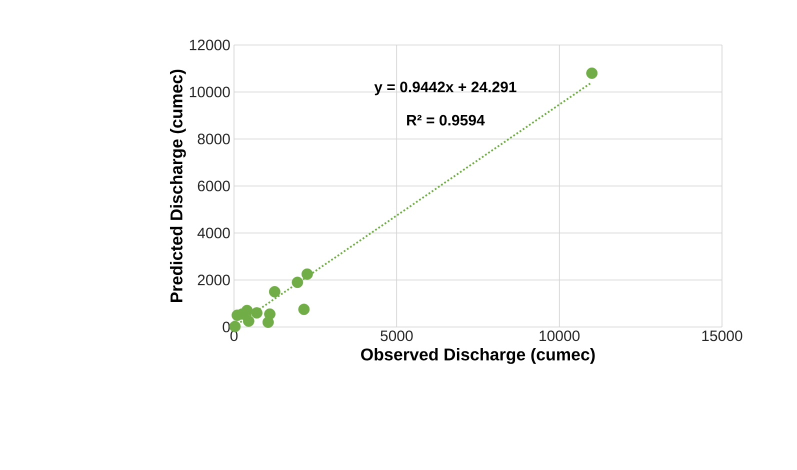 The height and width of the screenshot is (470, 797). I want to click on y-tick-label: 8000, so click(214, 139).